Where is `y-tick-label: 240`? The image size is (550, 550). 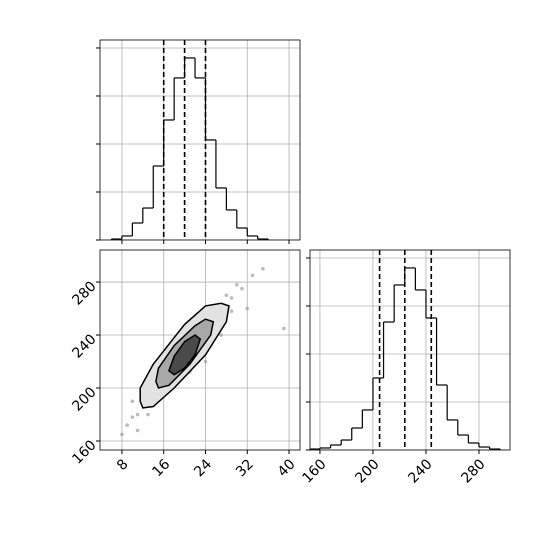
y-tick-label: 240 is located at coordinates (84, 346).